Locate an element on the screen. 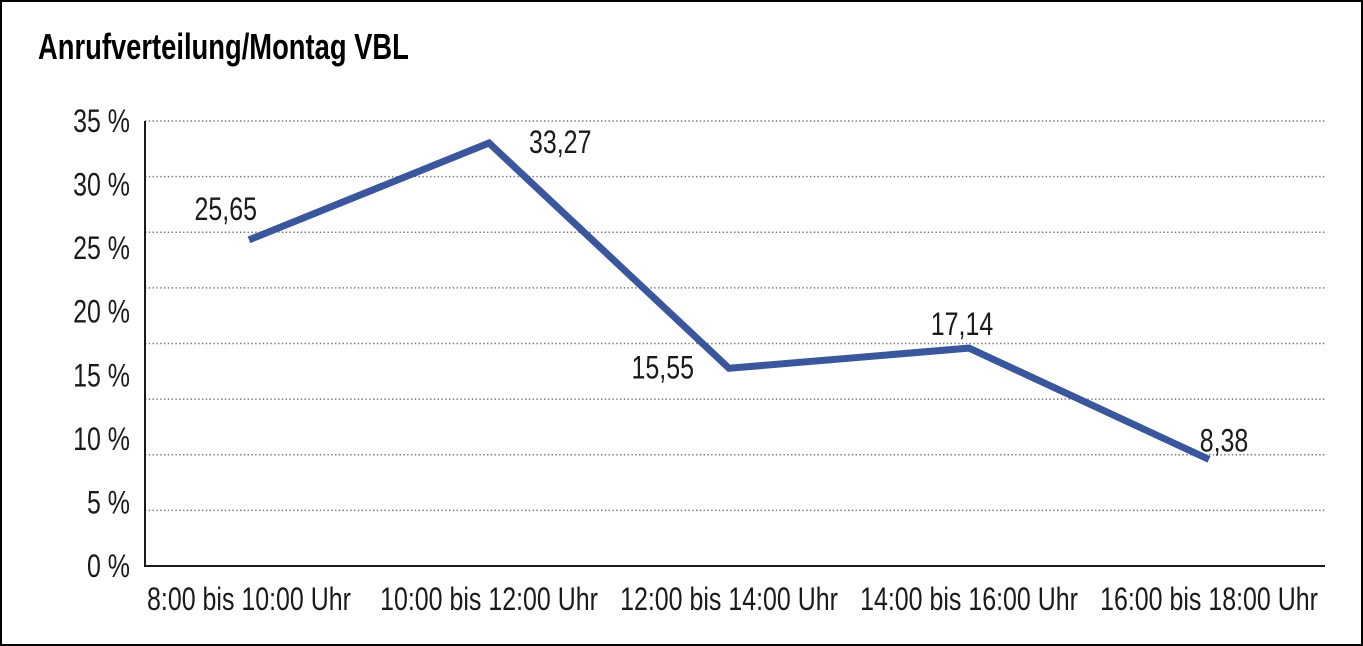  y-tick-label: 5 % is located at coordinates (108, 504).